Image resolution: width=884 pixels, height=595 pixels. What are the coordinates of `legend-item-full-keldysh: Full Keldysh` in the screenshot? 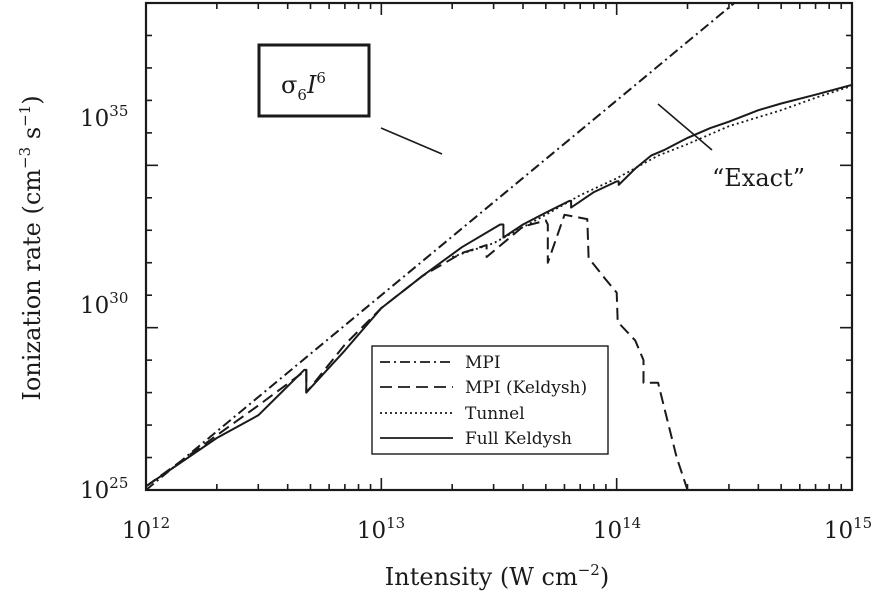 It's located at (476, 439).